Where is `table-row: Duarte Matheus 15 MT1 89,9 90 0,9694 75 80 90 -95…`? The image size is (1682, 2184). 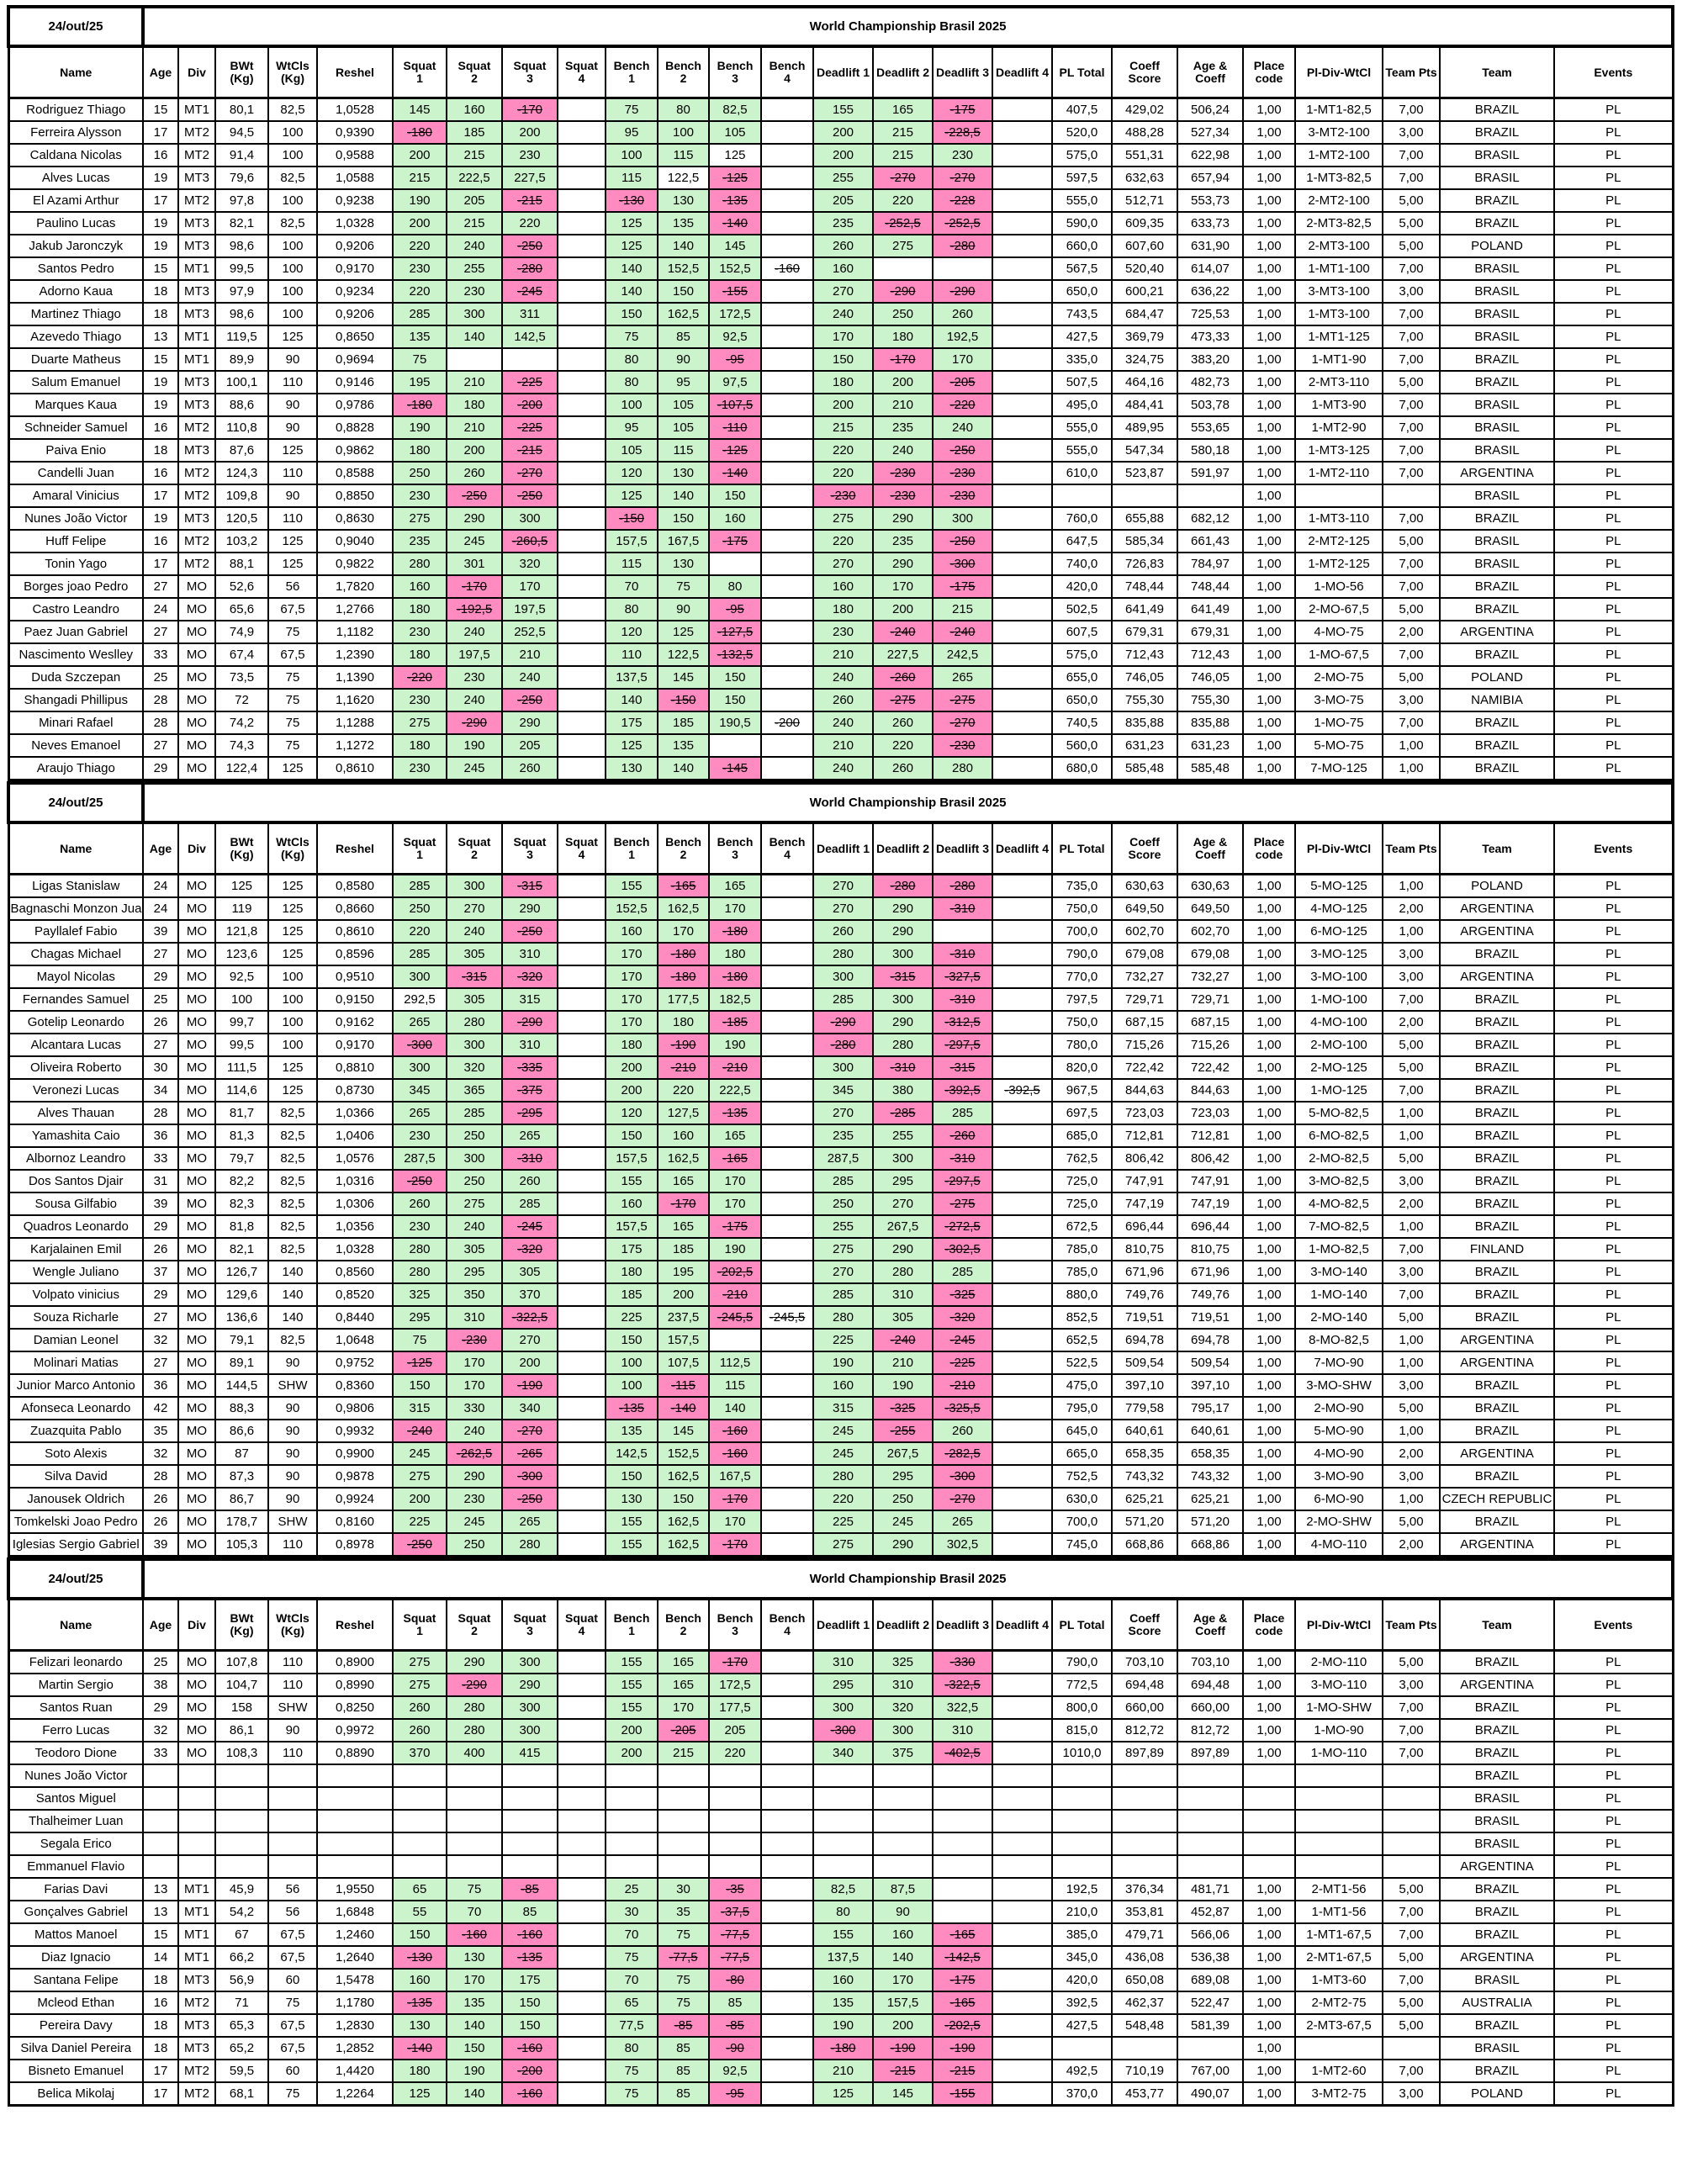
table-row: Duarte Matheus 15 MT1 89,9 90 0,9694 75 80 90 -95… is located at coordinates (841, 359).